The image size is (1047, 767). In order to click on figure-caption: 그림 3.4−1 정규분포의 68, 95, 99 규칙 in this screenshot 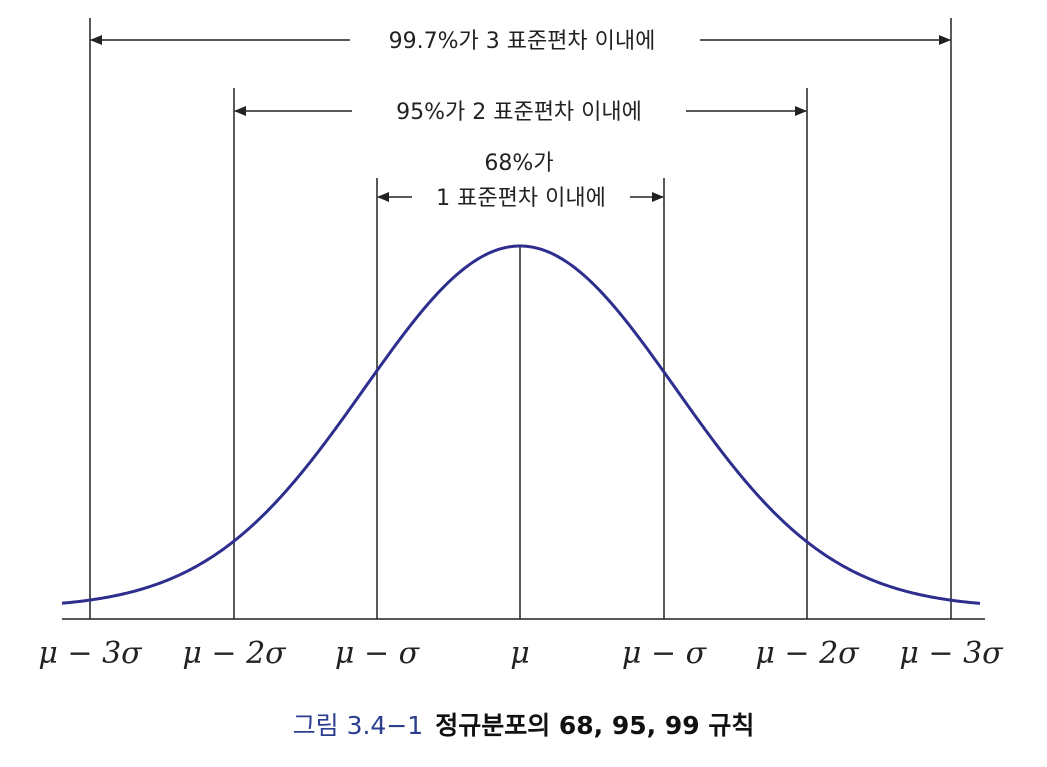, I will do `click(523, 724)`.